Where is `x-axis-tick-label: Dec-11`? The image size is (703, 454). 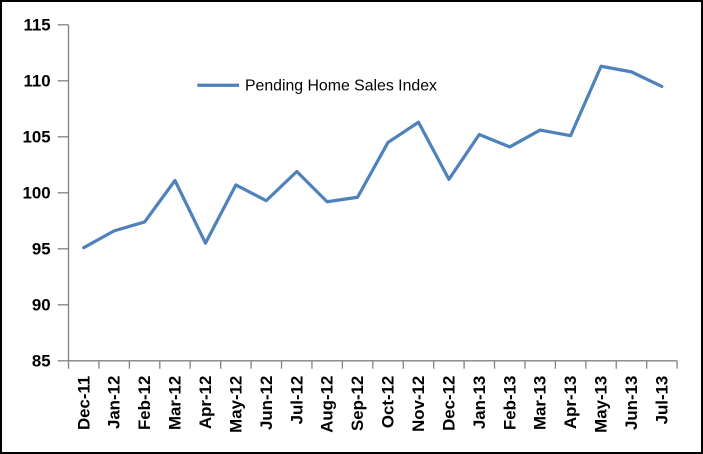
x-axis-tick-label: Dec-11 is located at coordinates (83, 403).